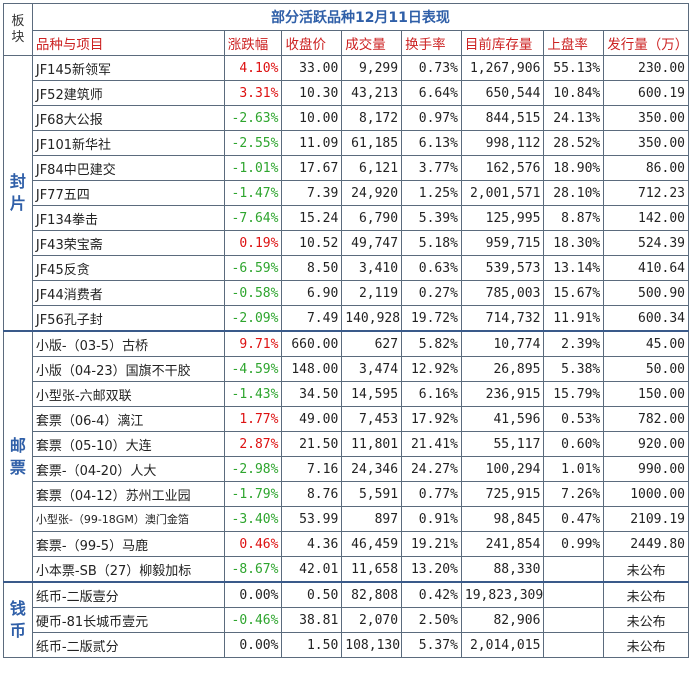  What do you see at coordinates (646, 268) in the screenshot?
I see `issue-cell: 410.64` at bounding box center [646, 268].